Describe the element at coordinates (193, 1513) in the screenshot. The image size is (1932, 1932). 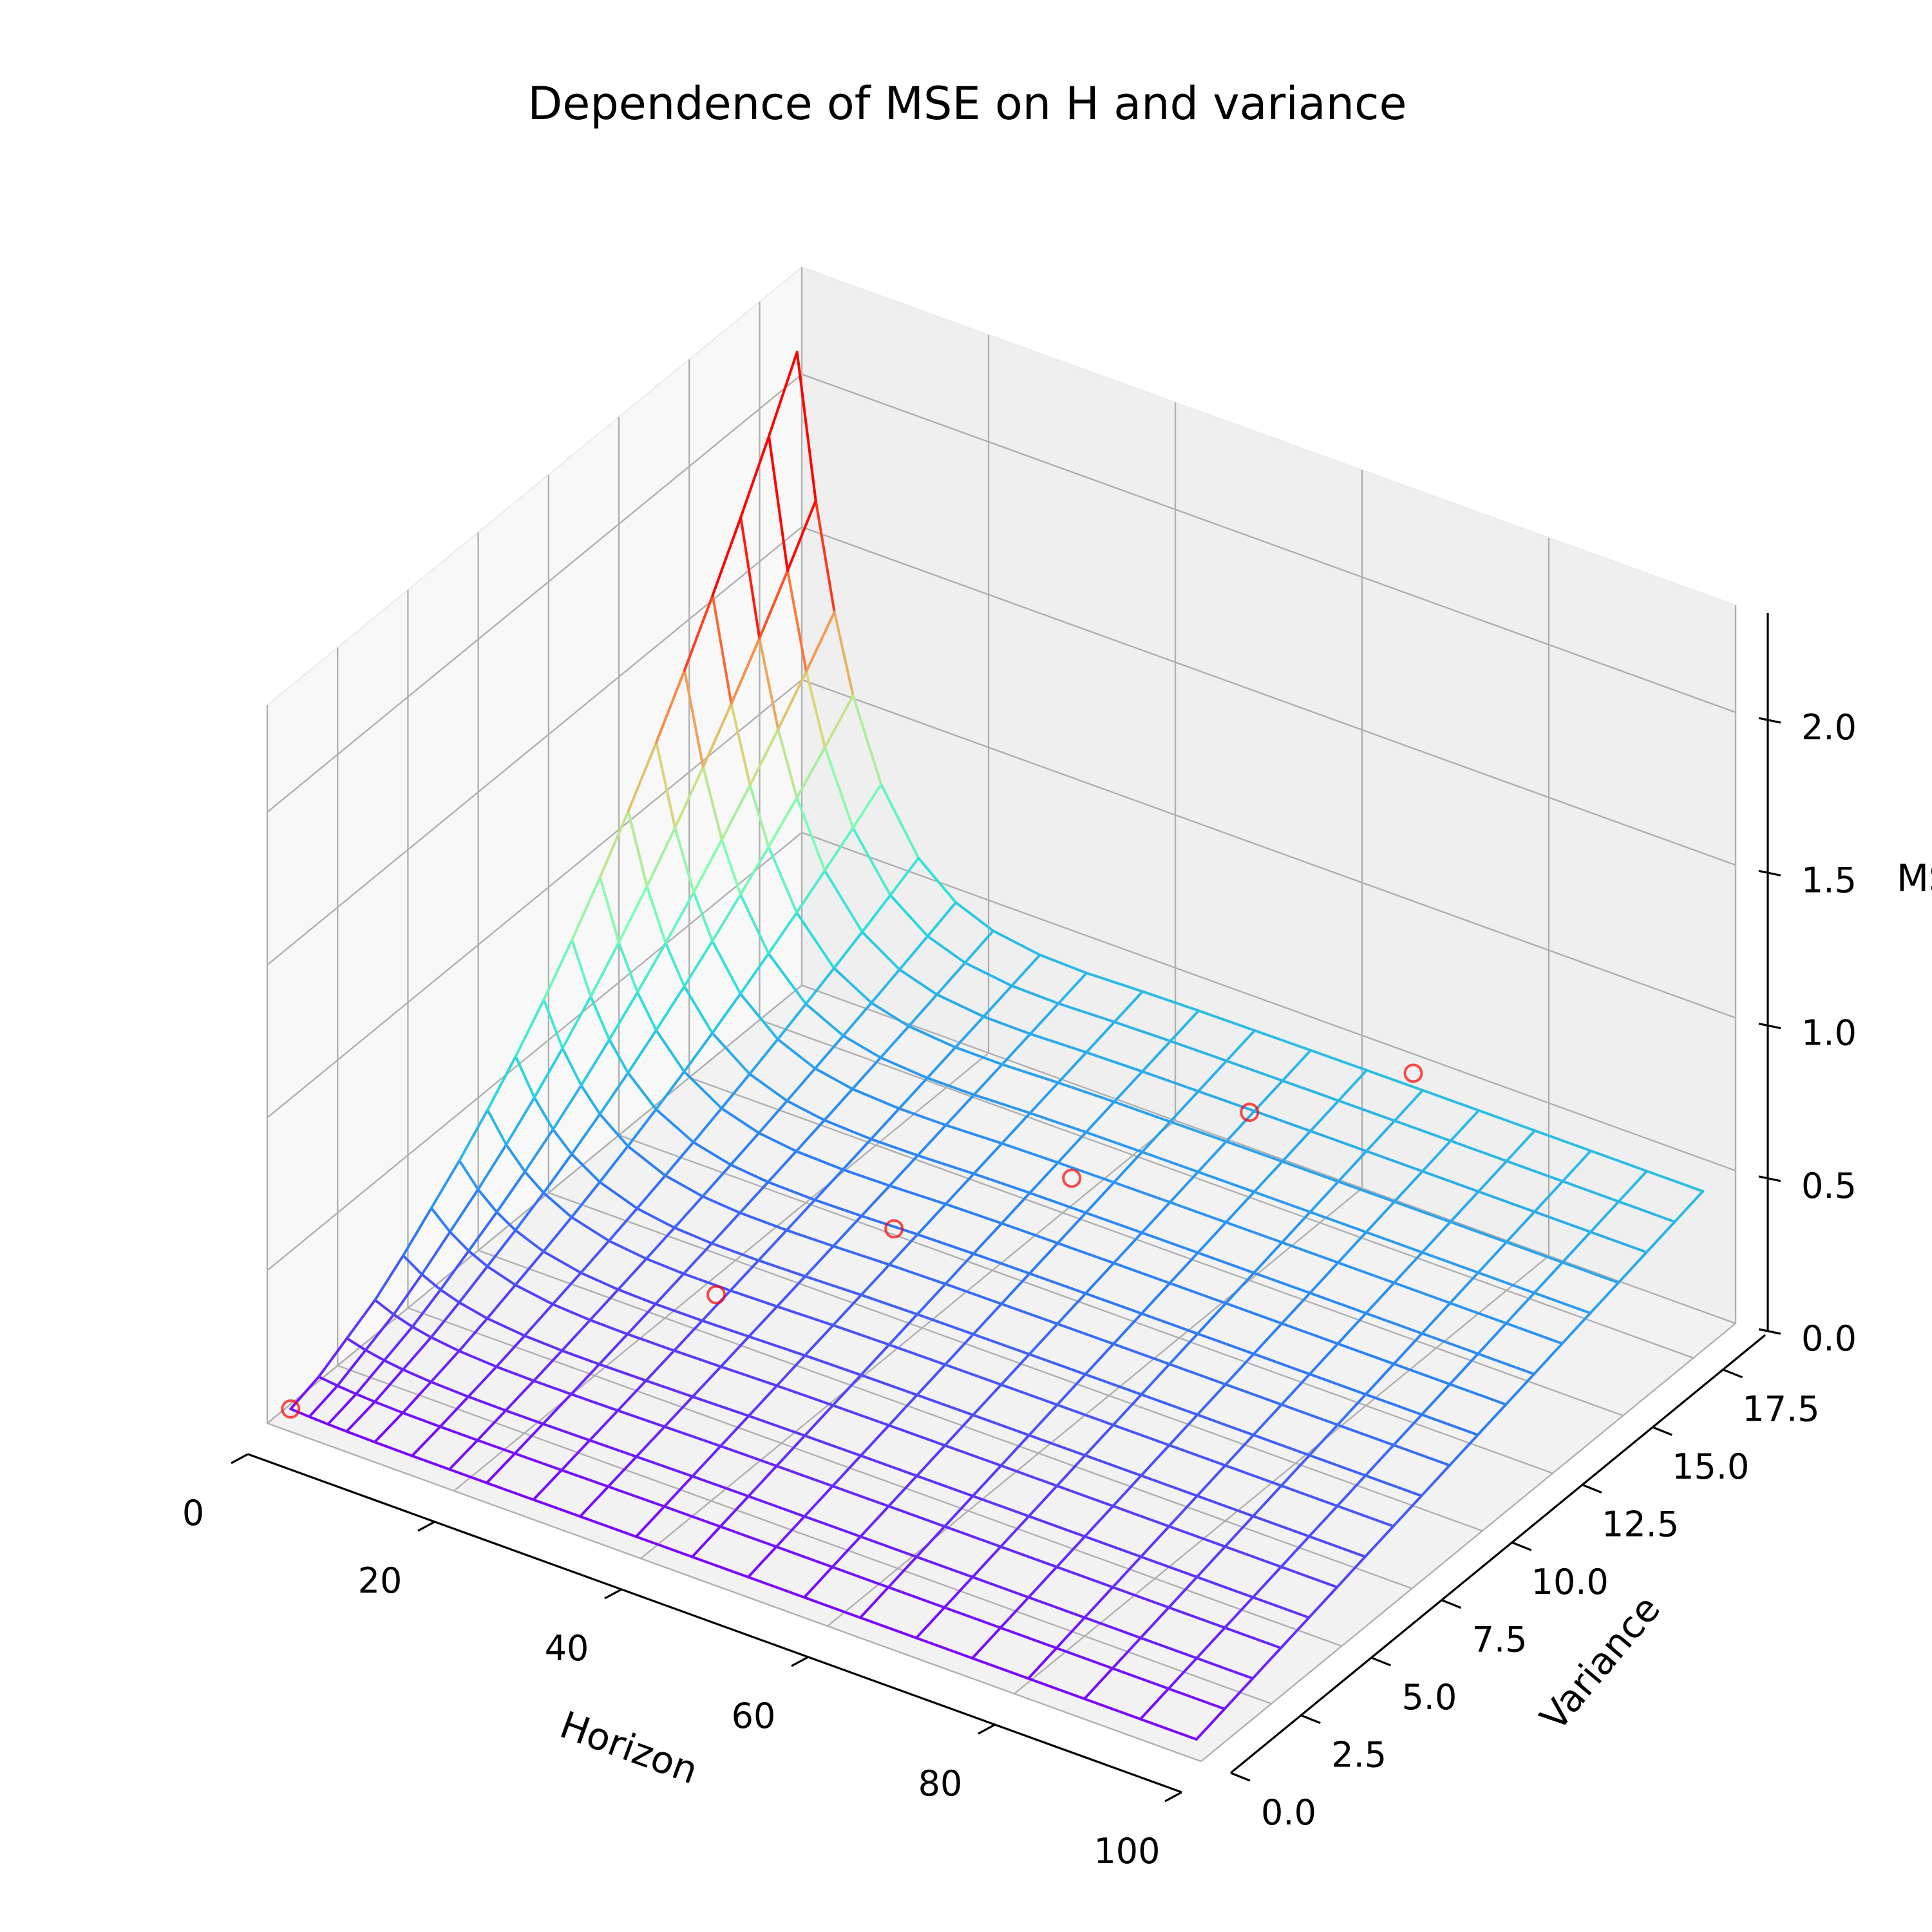
I see `x-tick-label: 0` at that location.